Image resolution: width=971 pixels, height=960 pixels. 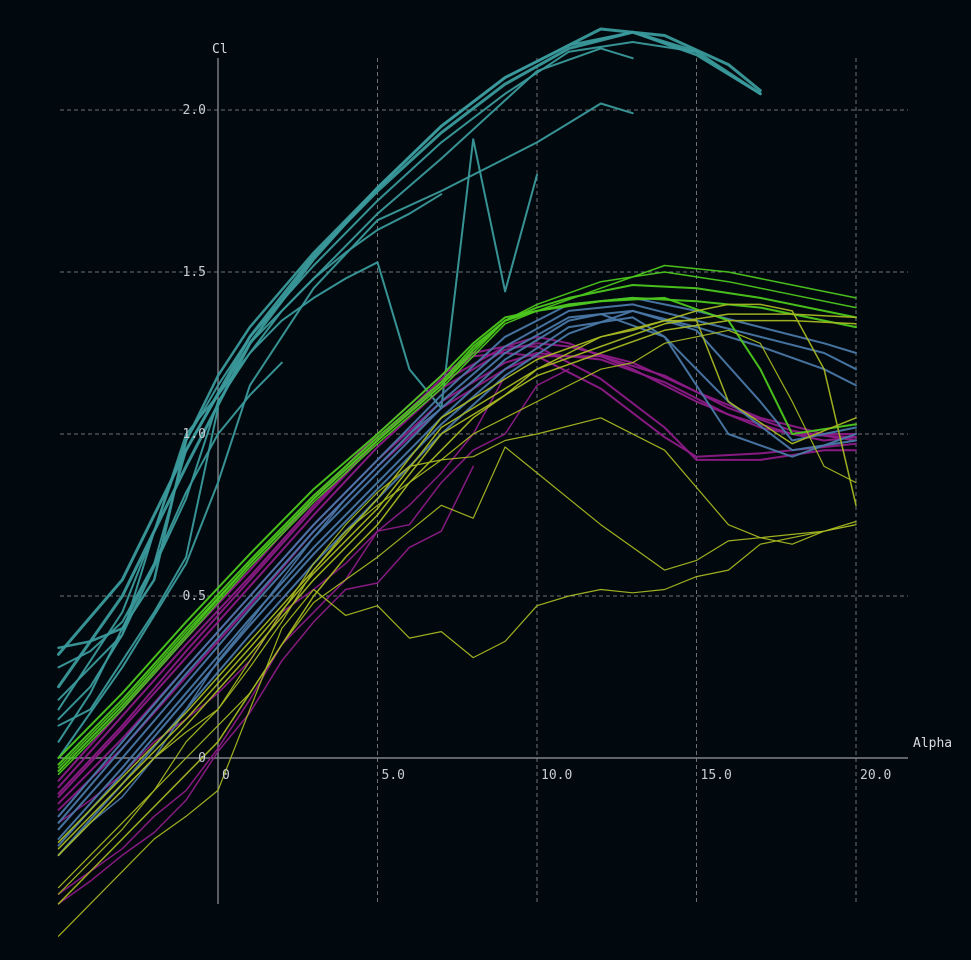 I want to click on x-tick-label-3: 15.0, so click(x=716, y=775).